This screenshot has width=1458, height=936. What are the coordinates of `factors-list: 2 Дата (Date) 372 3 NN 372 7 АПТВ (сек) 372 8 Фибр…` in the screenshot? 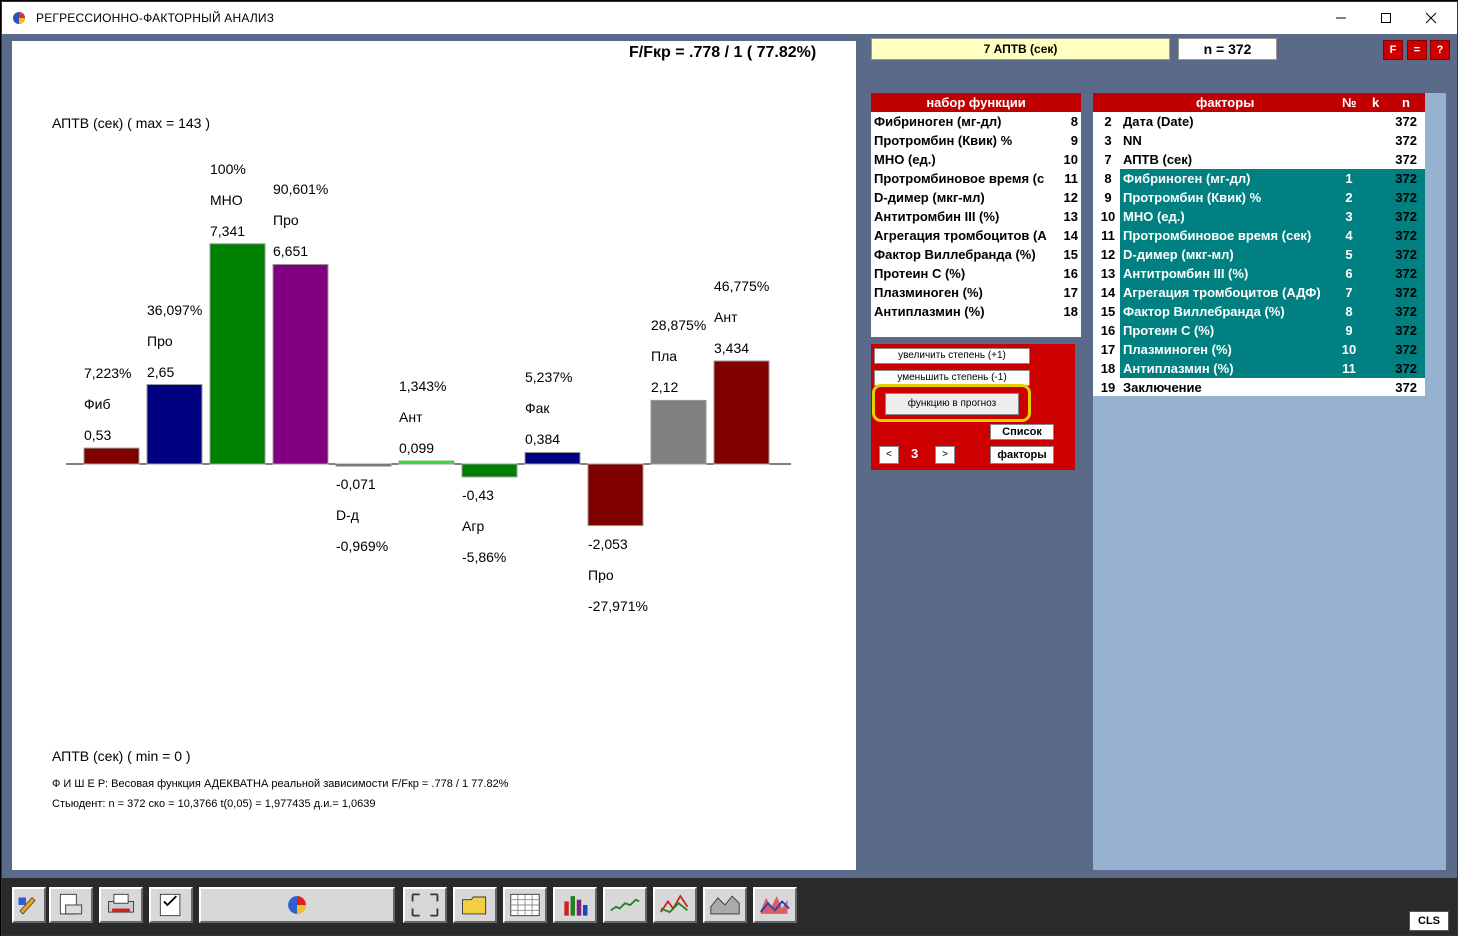 It's located at (1259, 254).